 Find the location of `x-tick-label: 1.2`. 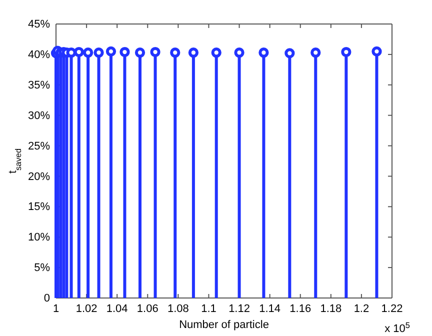

x-tick-label: 1.2 is located at coordinates (362, 308).